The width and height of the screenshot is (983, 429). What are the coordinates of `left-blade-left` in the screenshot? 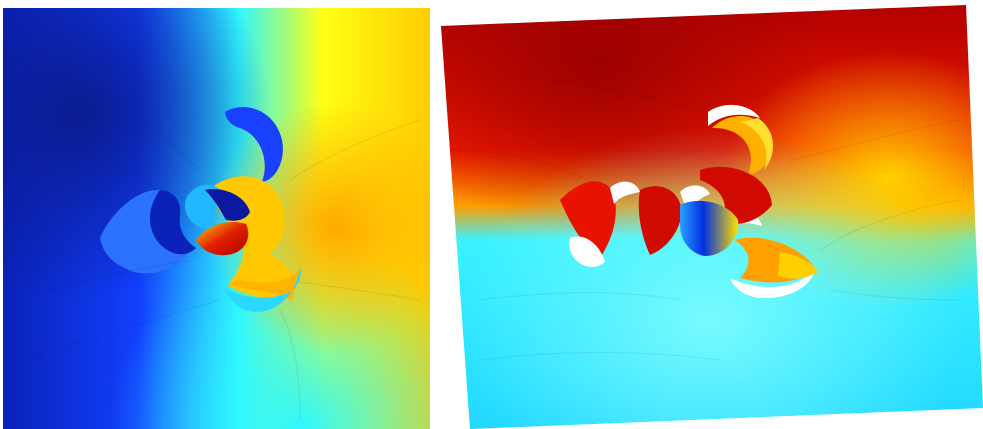 It's located at (145, 231).